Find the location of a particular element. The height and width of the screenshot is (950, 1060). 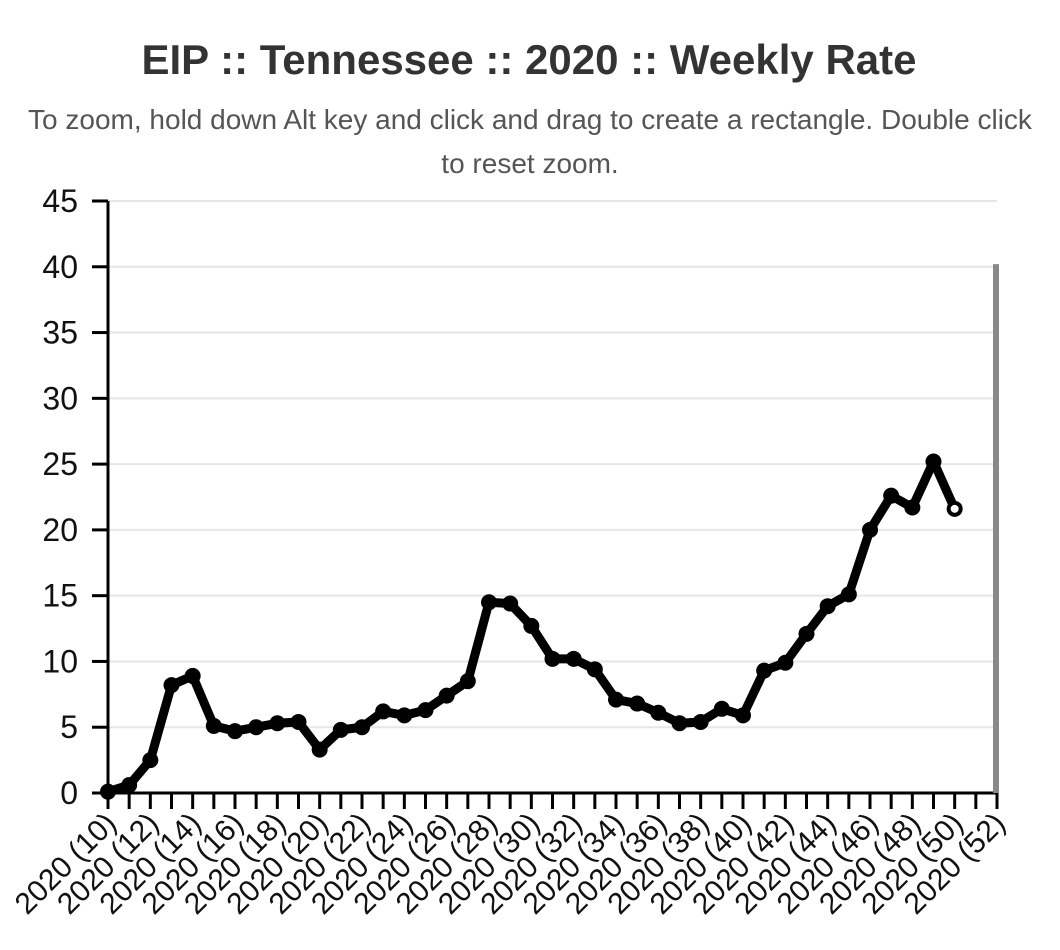

y-tick-label: 5 is located at coordinates (69, 727).